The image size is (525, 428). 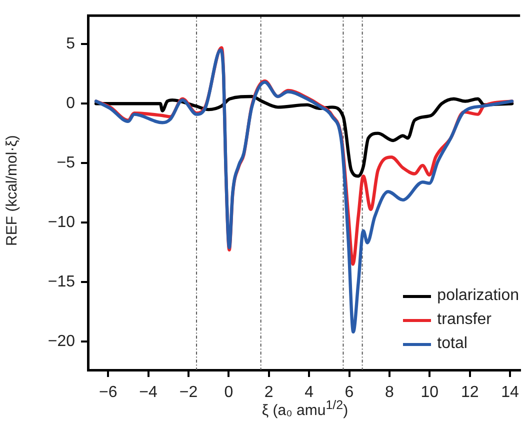 I want to click on x-tick-label: 10, so click(x=429, y=393).